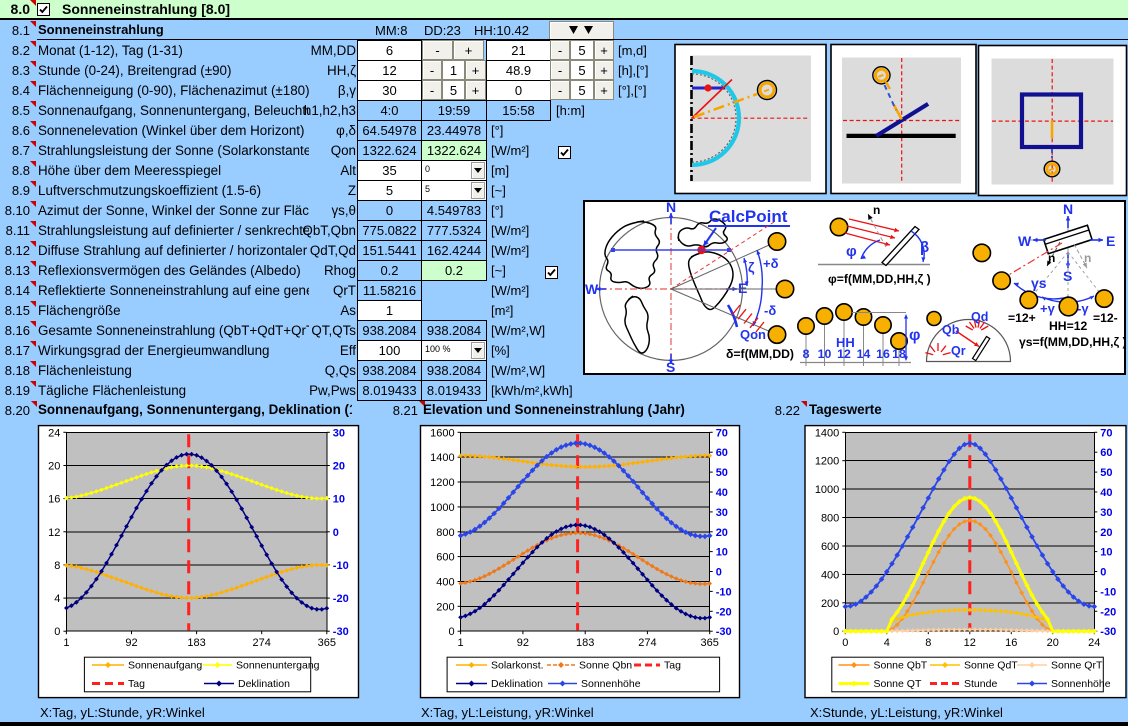 The image size is (1128, 726). I want to click on svg-text: Sonnenaufgang, so click(165, 666).